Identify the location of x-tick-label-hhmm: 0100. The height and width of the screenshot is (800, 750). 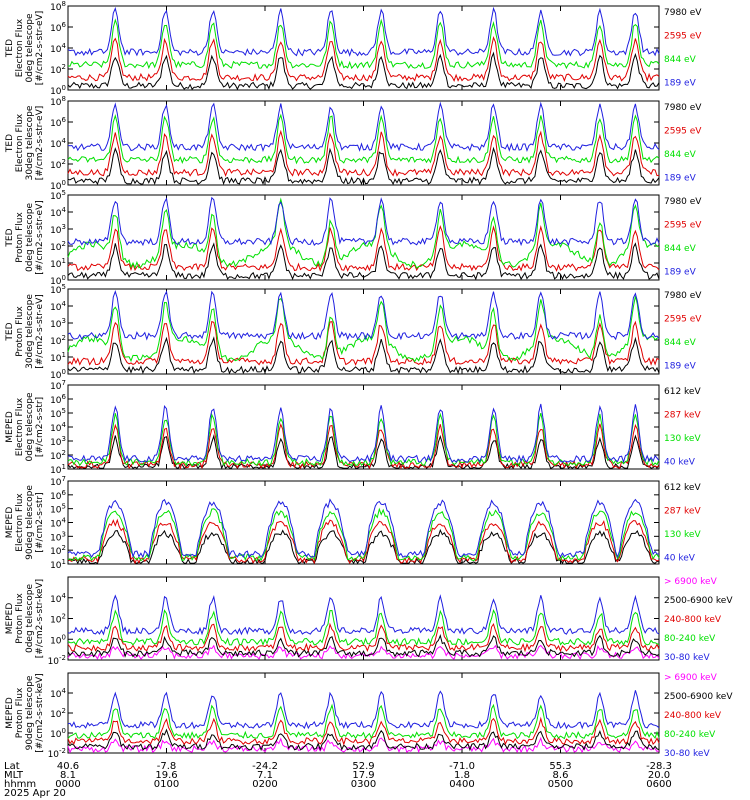
(166, 784).